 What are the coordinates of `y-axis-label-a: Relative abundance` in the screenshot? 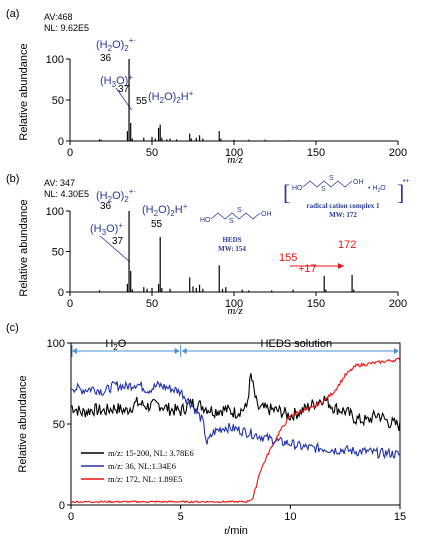 It's located at (24, 91).